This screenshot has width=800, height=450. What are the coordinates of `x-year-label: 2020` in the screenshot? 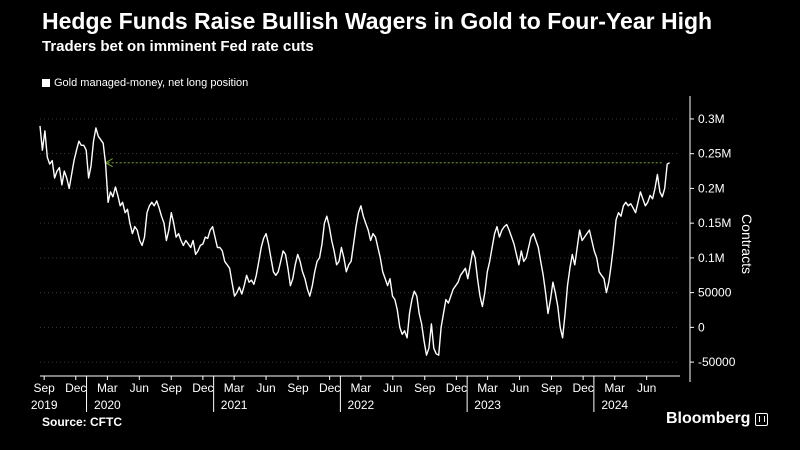 It's located at (107, 405).